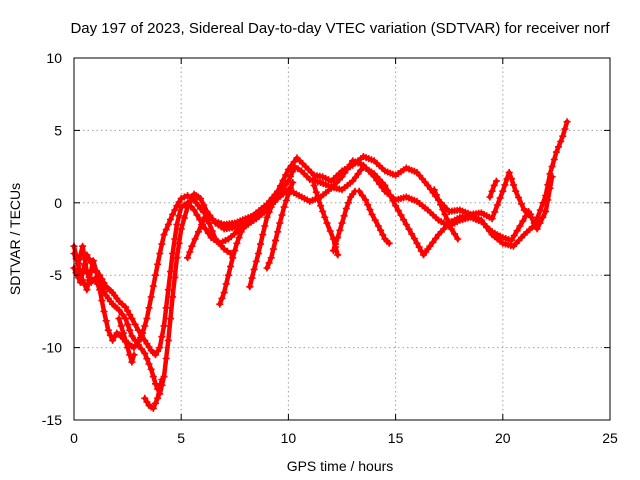 Image resolution: width=640 pixels, height=480 pixels. Describe the element at coordinates (232, 264) in the screenshot. I see `series-track-g` at that location.